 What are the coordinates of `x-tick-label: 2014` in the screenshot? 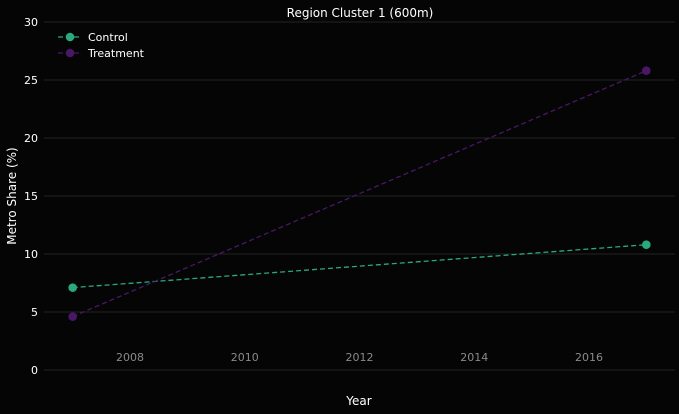 It's located at (474, 357).